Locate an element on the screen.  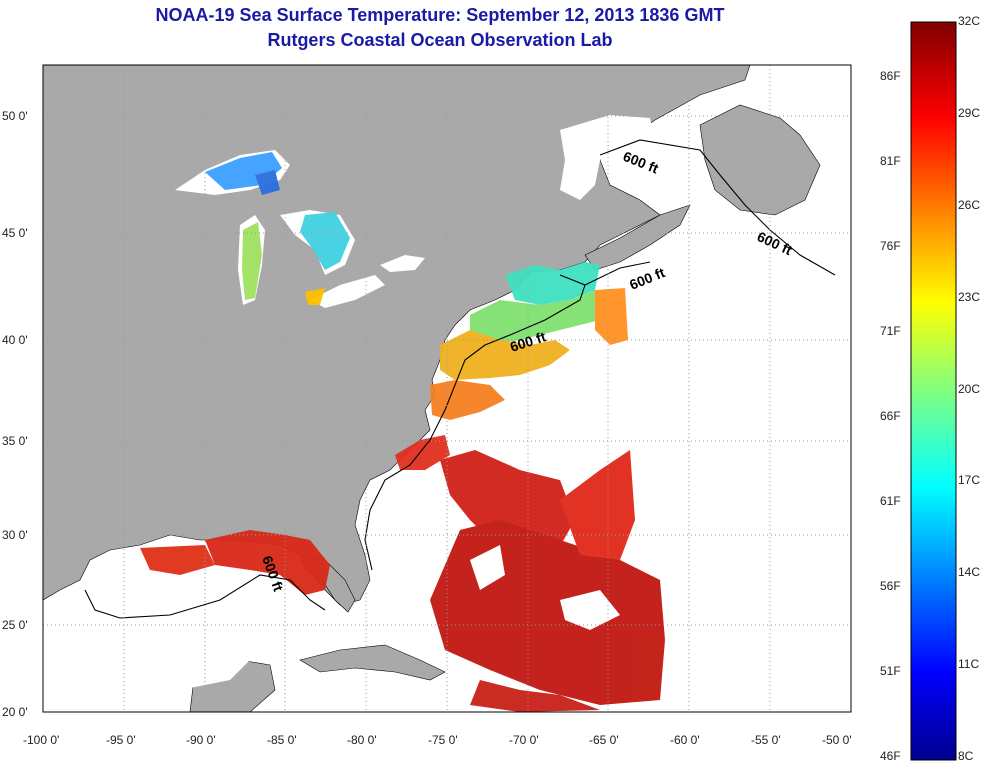
map-subtitle: Rutgers Coastal Ocean Observation Lab is located at coordinates (440, 40).